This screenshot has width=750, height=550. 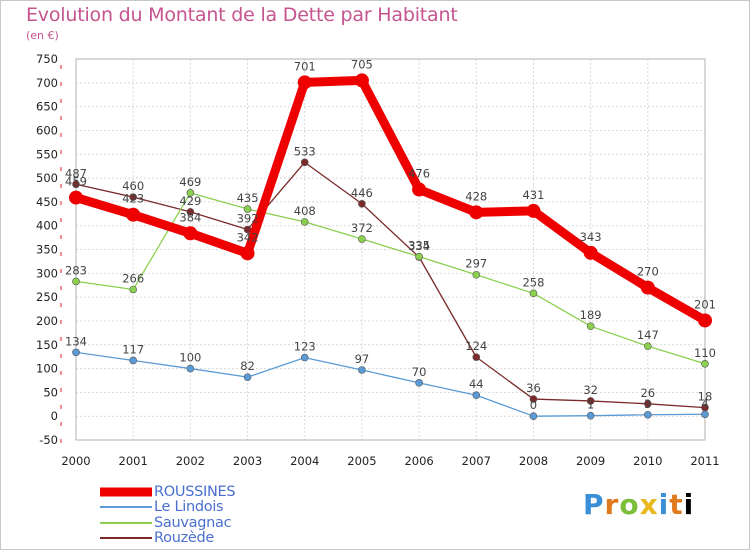 What do you see at coordinates (305, 151) in the screenshot?
I see `data-label: 533` at bounding box center [305, 151].